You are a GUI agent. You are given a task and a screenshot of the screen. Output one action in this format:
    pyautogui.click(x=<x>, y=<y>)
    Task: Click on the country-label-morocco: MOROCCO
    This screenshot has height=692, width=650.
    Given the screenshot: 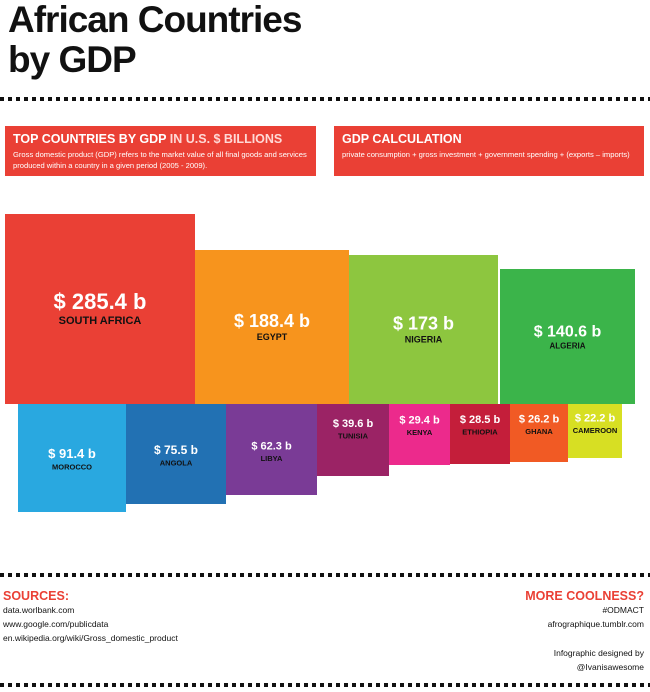 What is the action you would take?
    pyautogui.click(x=72, y=467)
    